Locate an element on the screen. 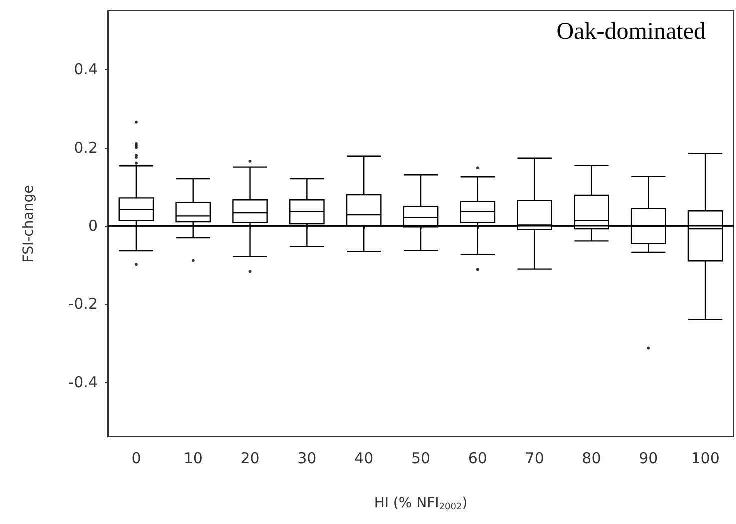 This screenshot has width=736, height=524. x-tick-label: 60 is located at coordinates (478, 459).